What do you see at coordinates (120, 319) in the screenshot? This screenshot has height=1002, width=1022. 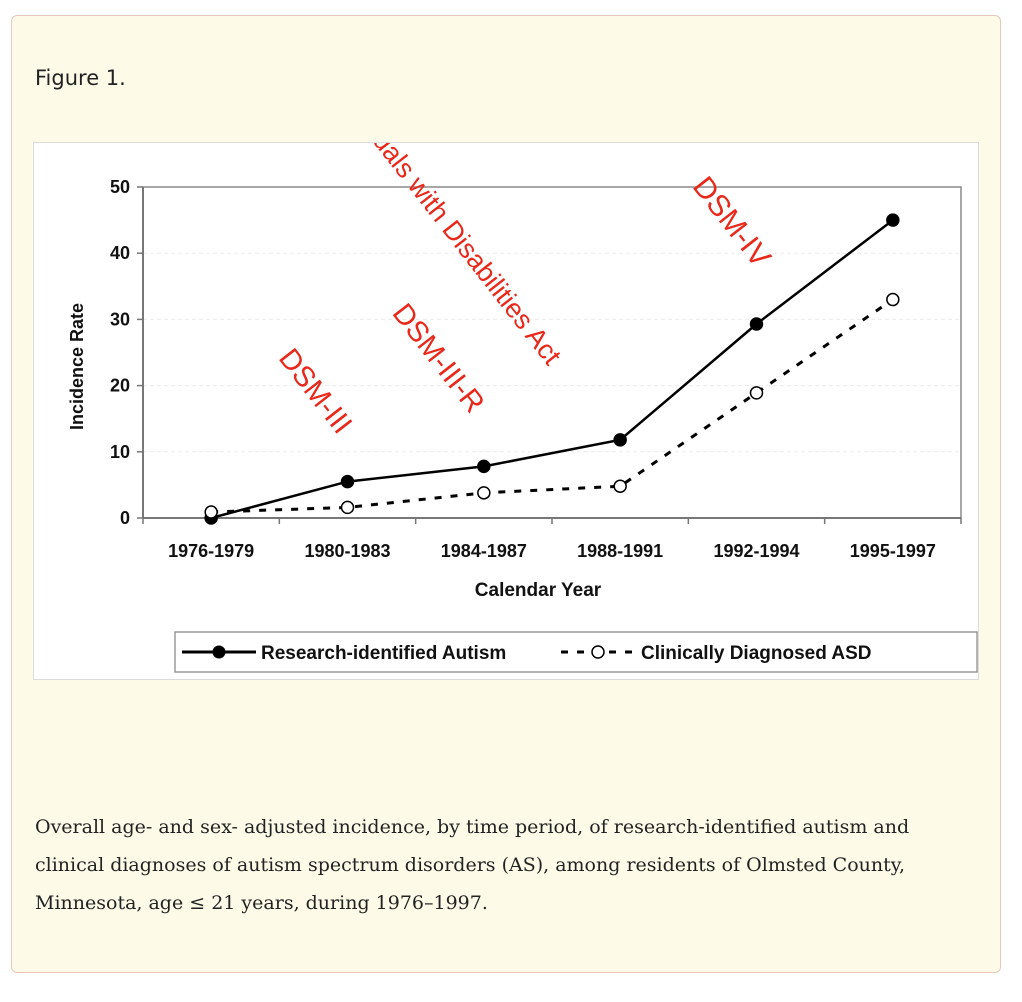 I see `y-tick-label: 30` at bounding box center [120, 319].